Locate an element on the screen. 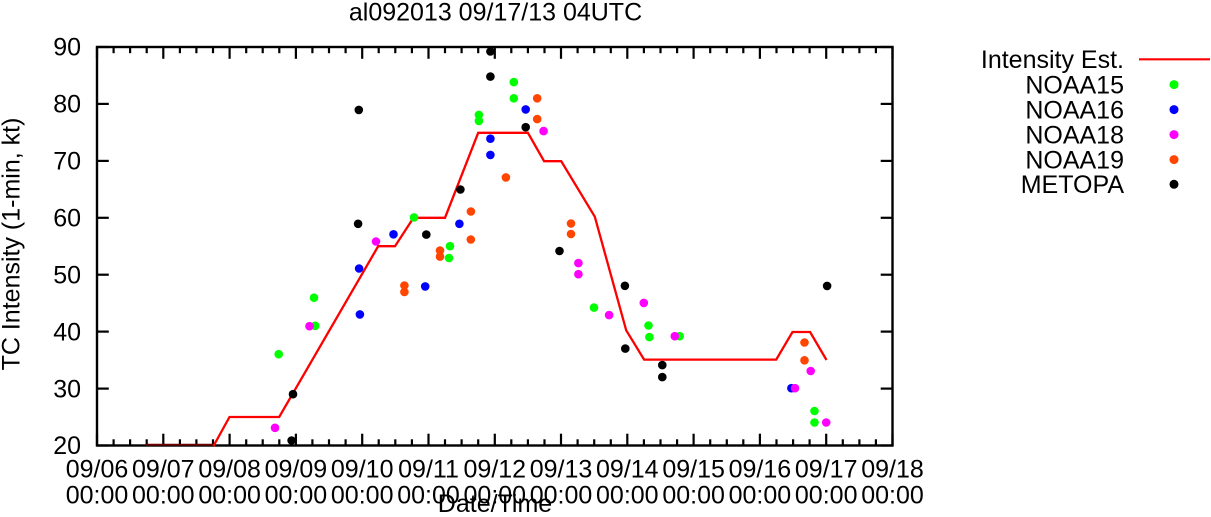 The height and width of the screenshot is (517, 1211). svg-text: 09/16 is located at coordinates (760, 470).